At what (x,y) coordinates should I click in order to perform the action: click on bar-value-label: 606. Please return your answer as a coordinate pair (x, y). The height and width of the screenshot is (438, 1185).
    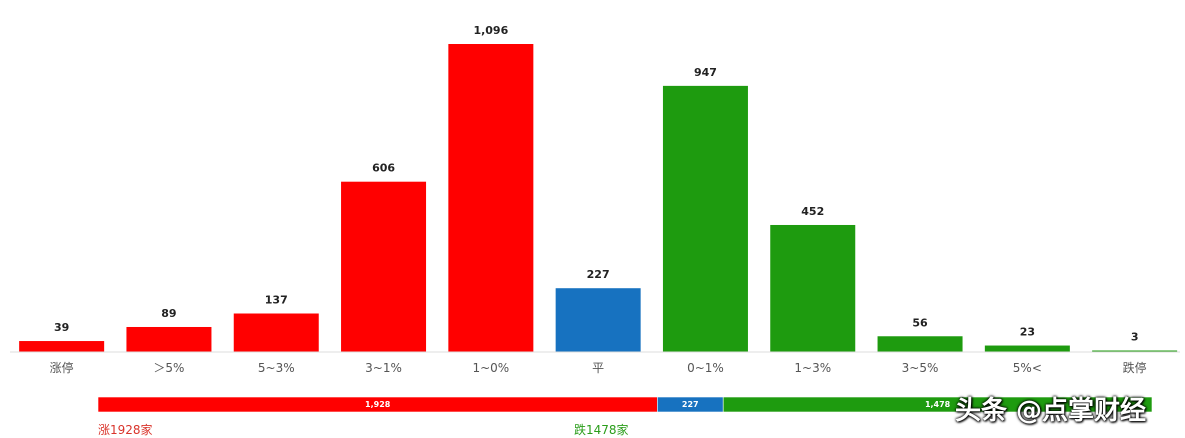
    Looking at the image, I should click on (383, 168).